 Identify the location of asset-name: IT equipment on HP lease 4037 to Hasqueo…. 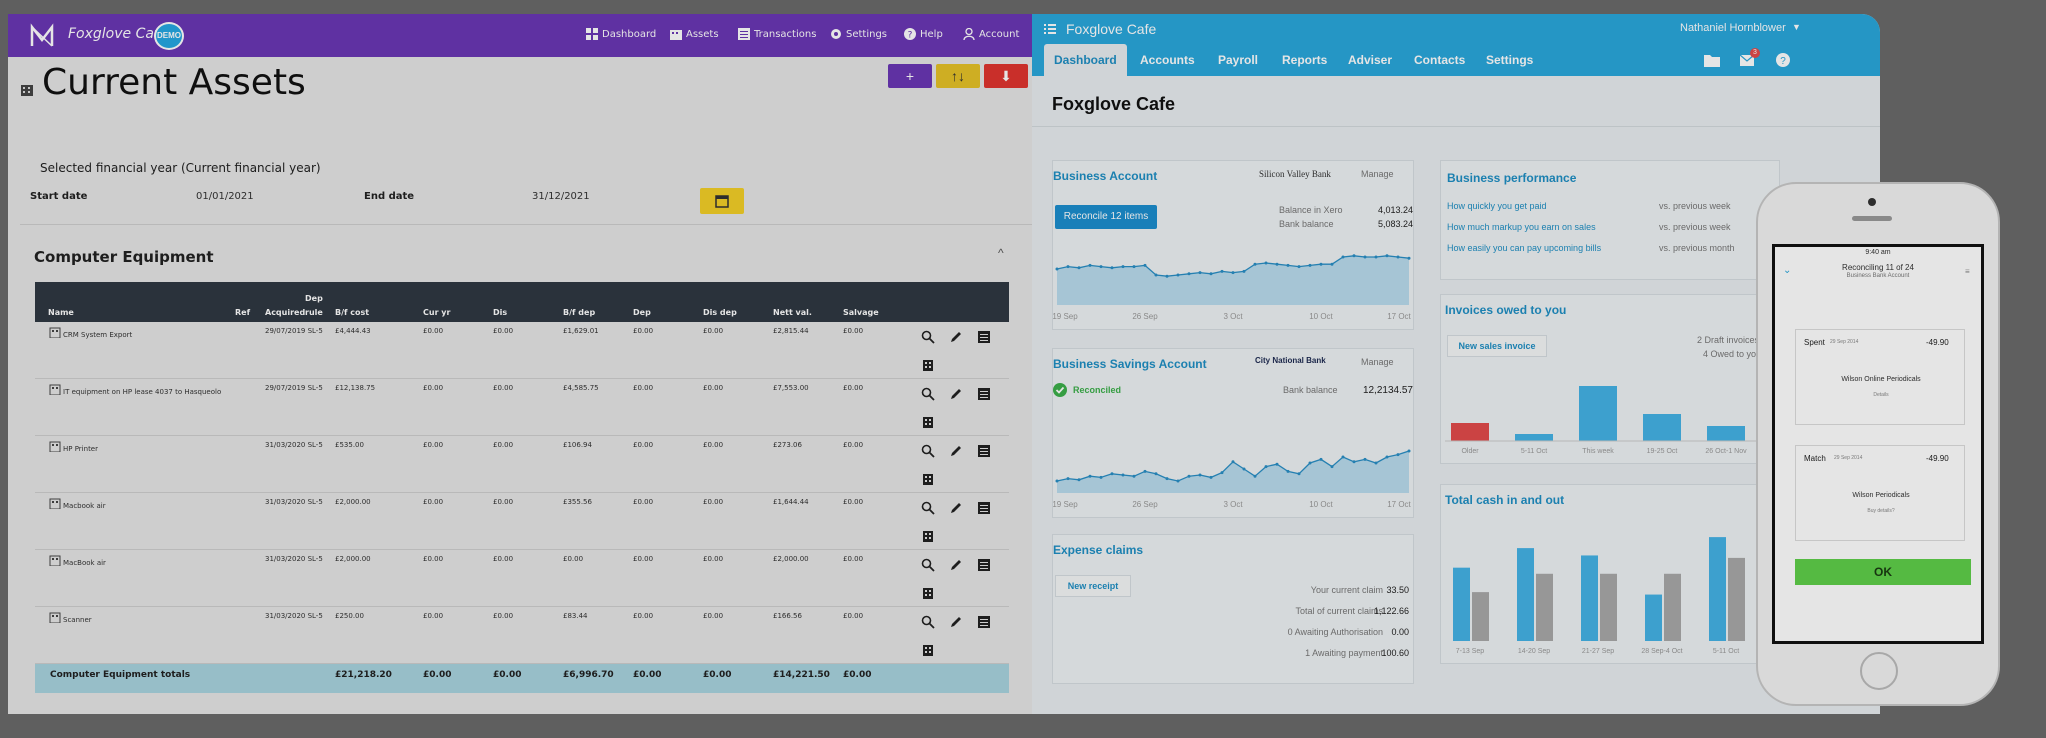
(142, 392).